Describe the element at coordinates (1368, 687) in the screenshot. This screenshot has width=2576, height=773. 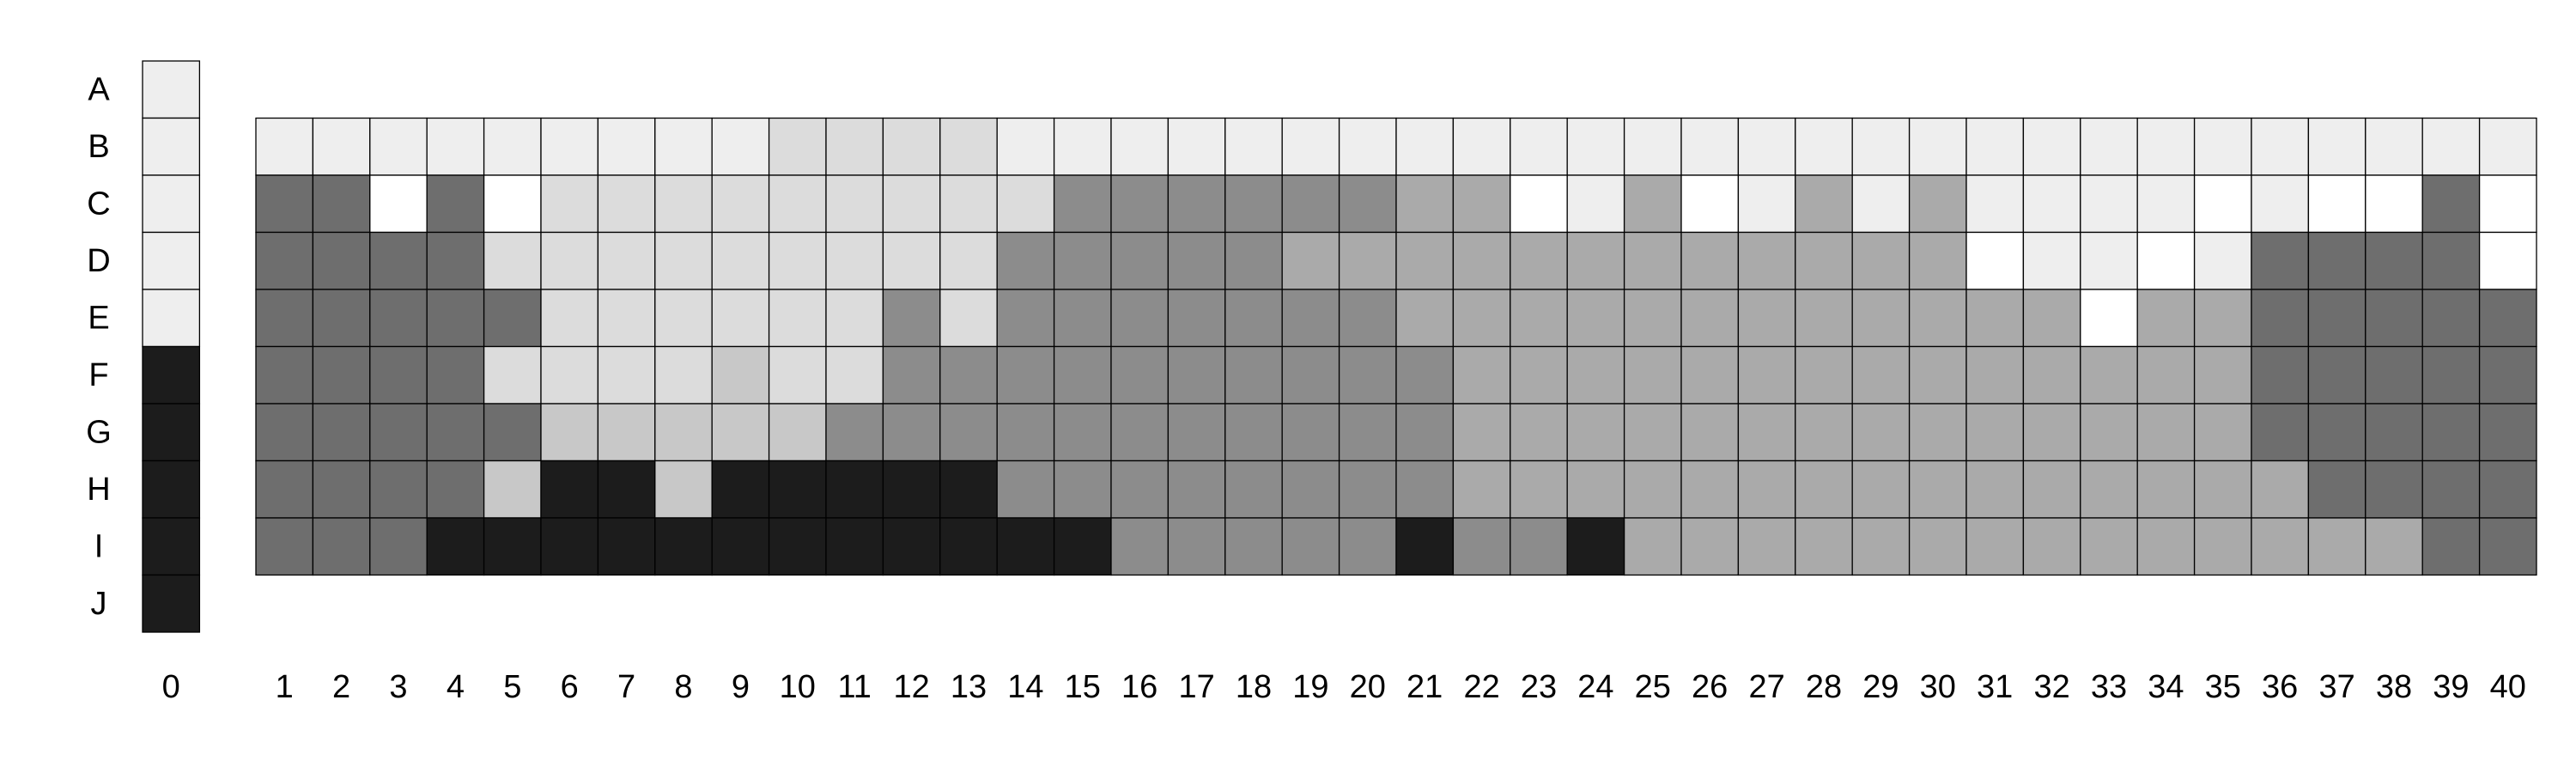
I see `column-label-20: 20` at that location.